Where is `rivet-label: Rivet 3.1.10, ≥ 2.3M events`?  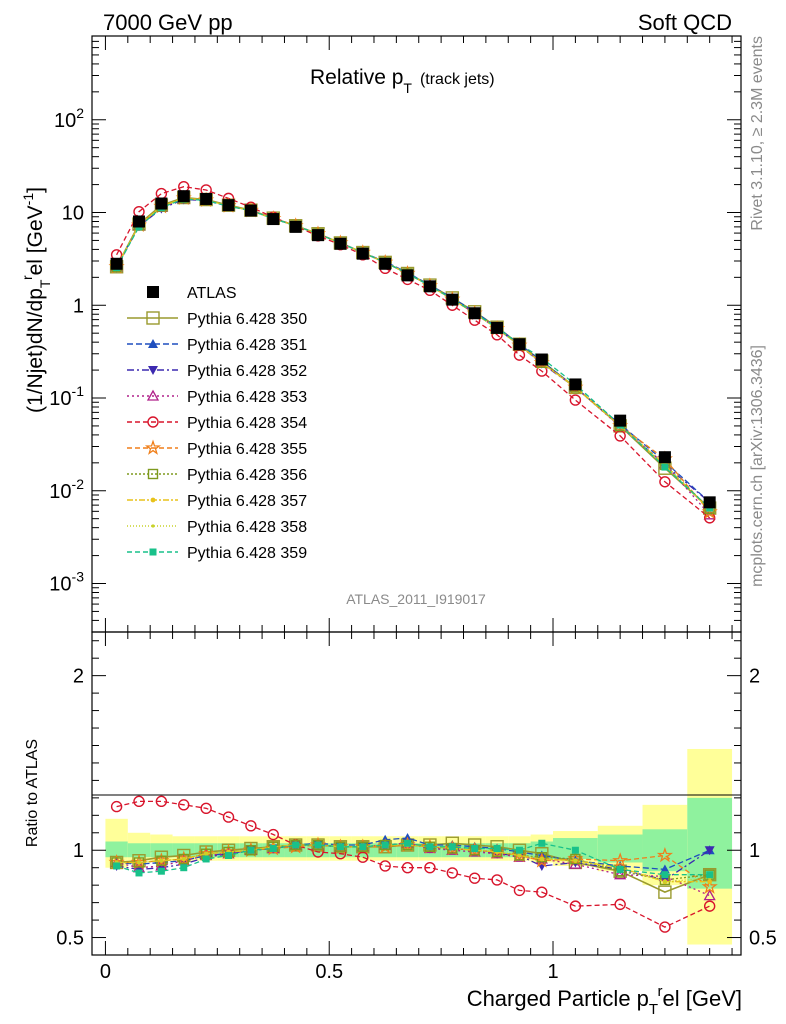
rivet-label: Rivet 3.1.10, ≥ 2.3M events is located at coordinates (757, 133).